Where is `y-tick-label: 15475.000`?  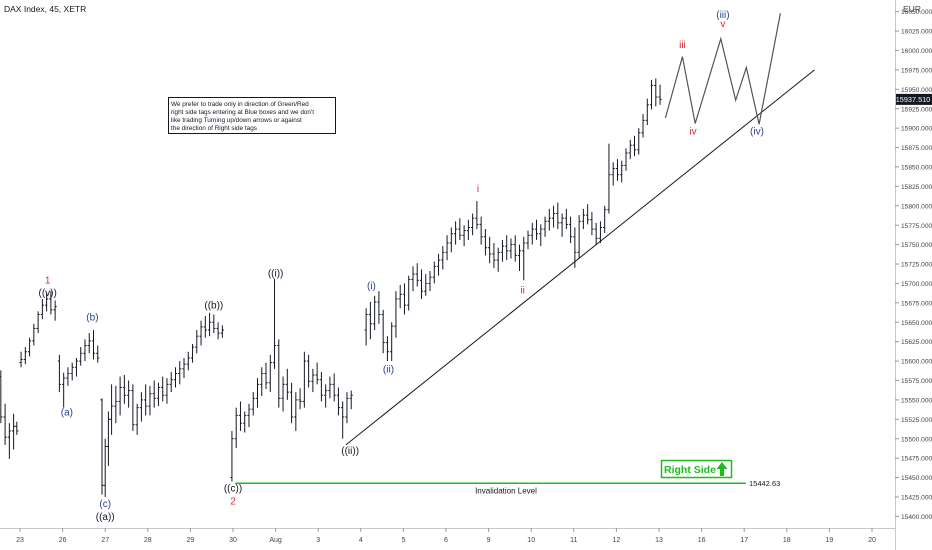 y-tick-label: 15475.000 is located at coordinates (916, 459).